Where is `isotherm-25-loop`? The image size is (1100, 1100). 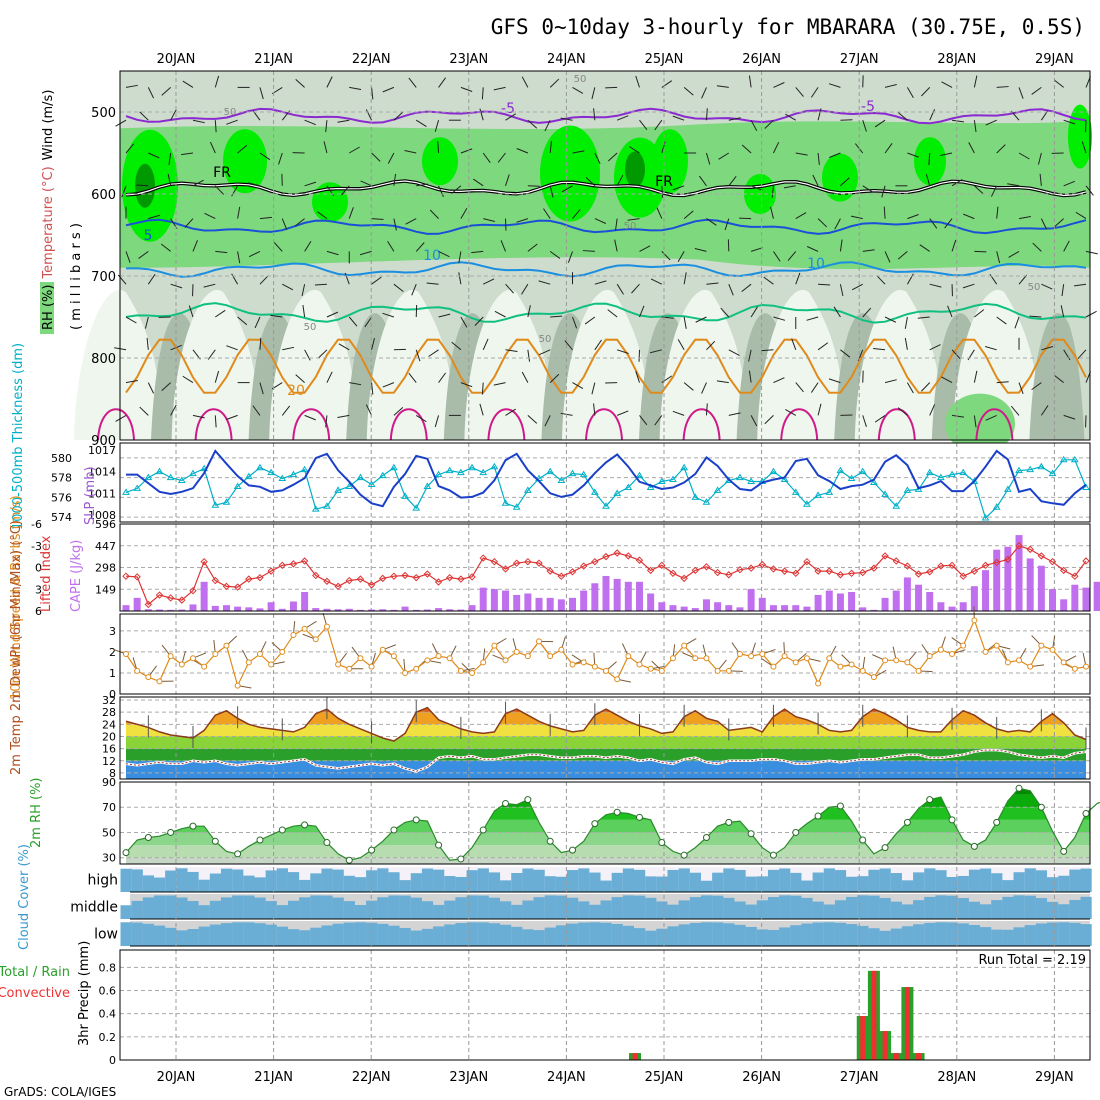 isotherm-25-loop is located at coordinates (116, 424).